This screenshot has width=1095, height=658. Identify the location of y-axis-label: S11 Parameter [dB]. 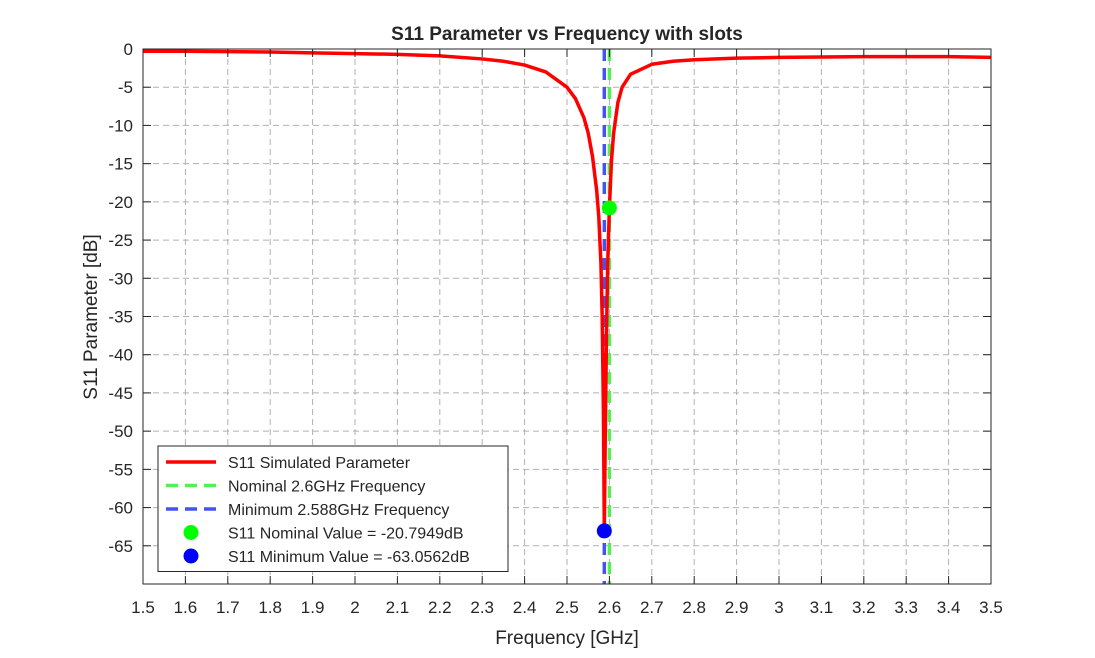
(91, 316).